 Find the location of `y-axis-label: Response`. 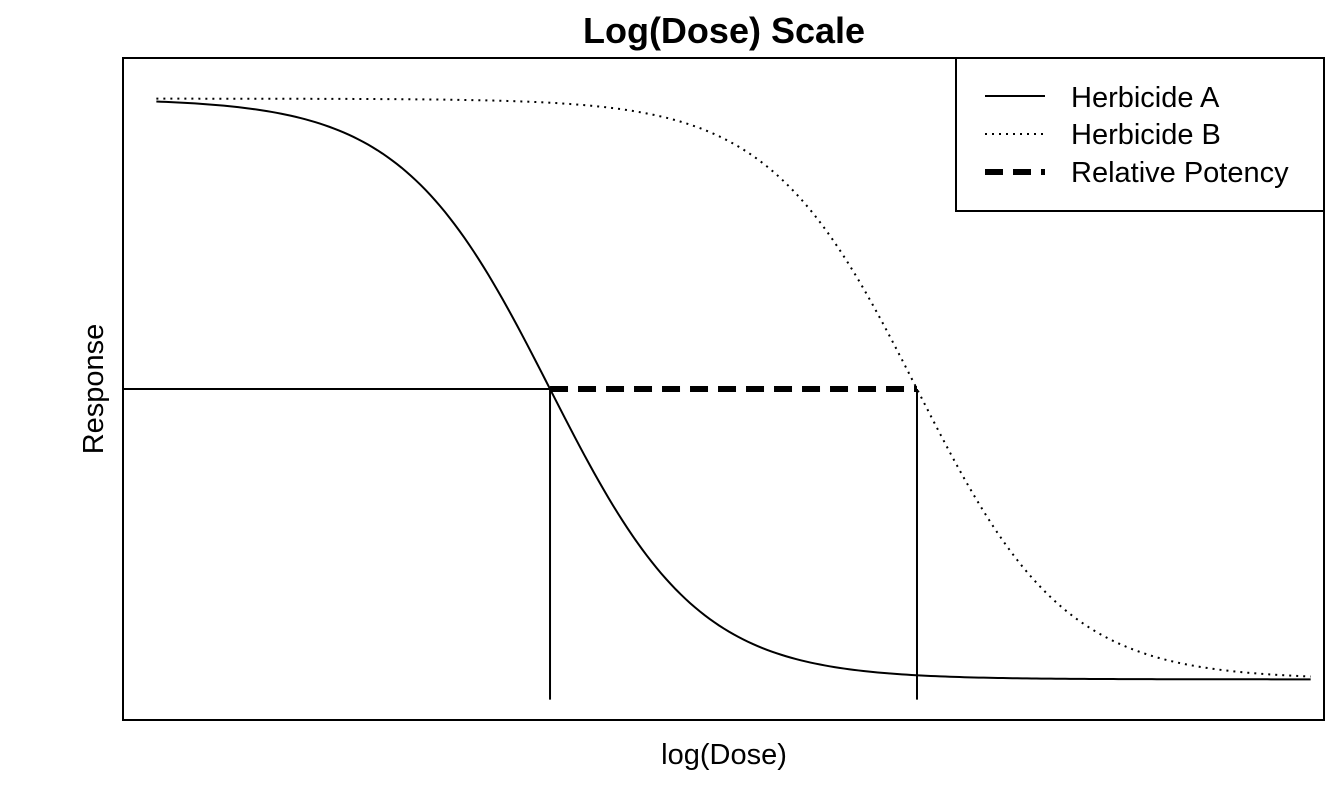

y-axis-label: Response is located at coordinates (94, 389).